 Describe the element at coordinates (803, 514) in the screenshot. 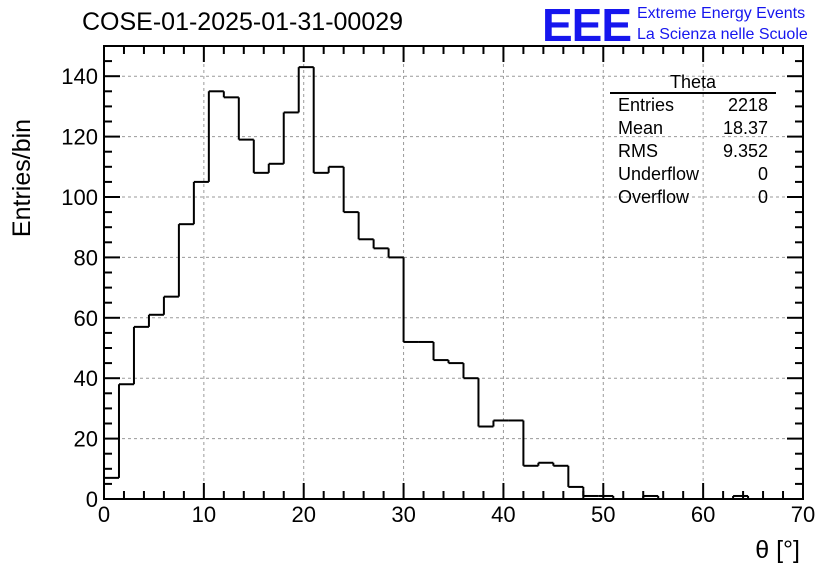

I see `x-tick-label: 70` at that location.